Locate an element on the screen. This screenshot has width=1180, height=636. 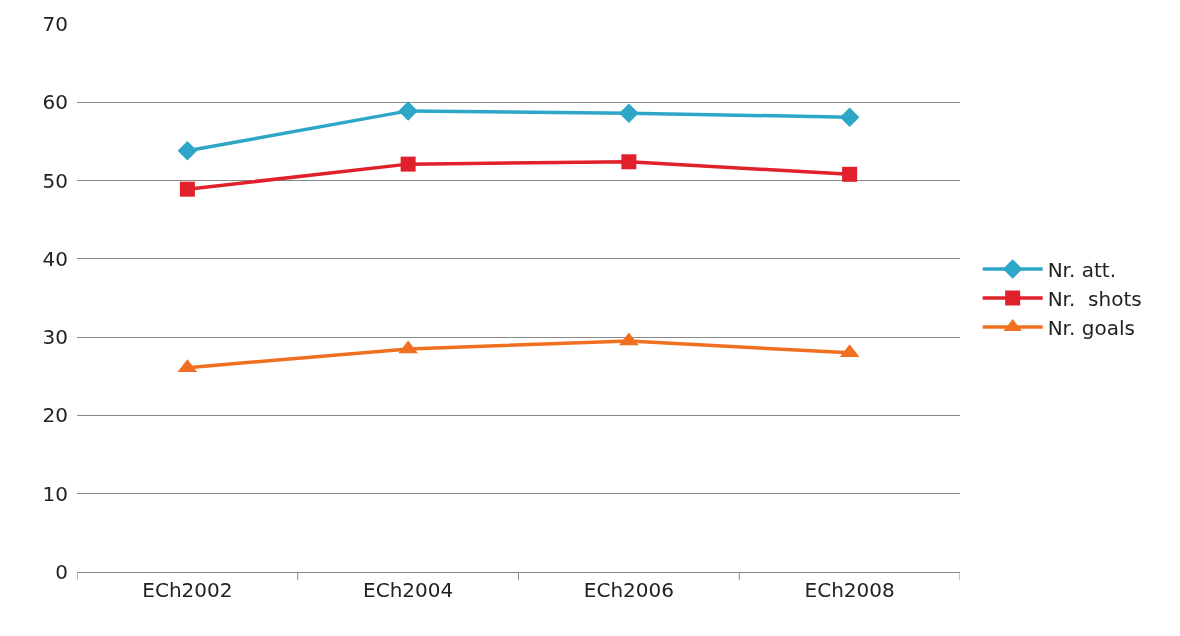
y-tick-label: 30 is located at coordinates (55, 337).